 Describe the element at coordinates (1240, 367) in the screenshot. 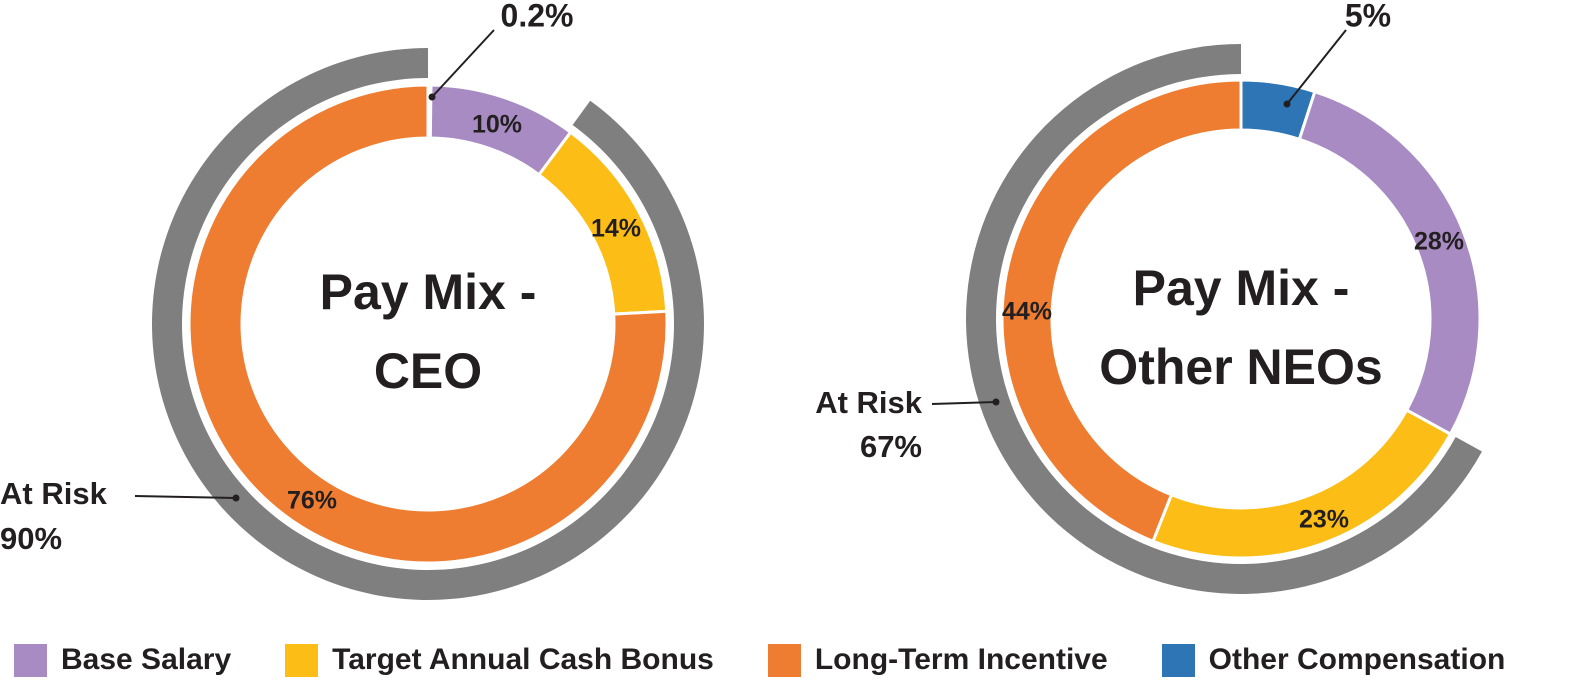

I see `chart-title-neo-line2: Other NEOs` at that location.